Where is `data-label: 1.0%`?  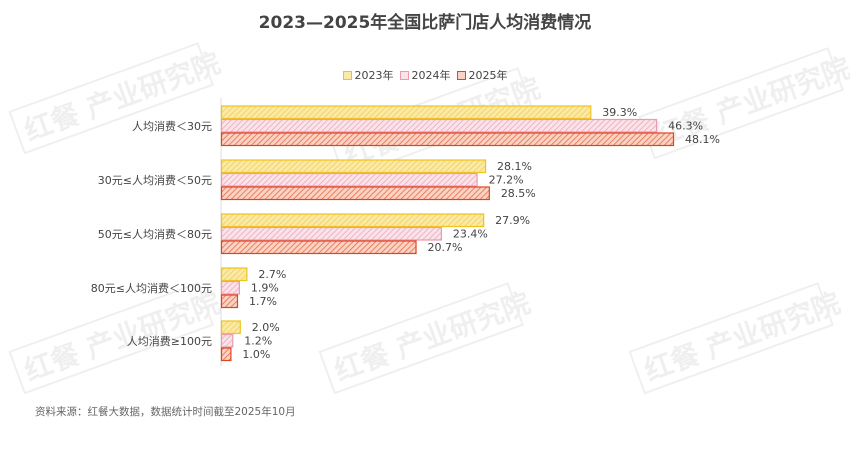
data-label: 1.0% is located at coordinates (256, 354).